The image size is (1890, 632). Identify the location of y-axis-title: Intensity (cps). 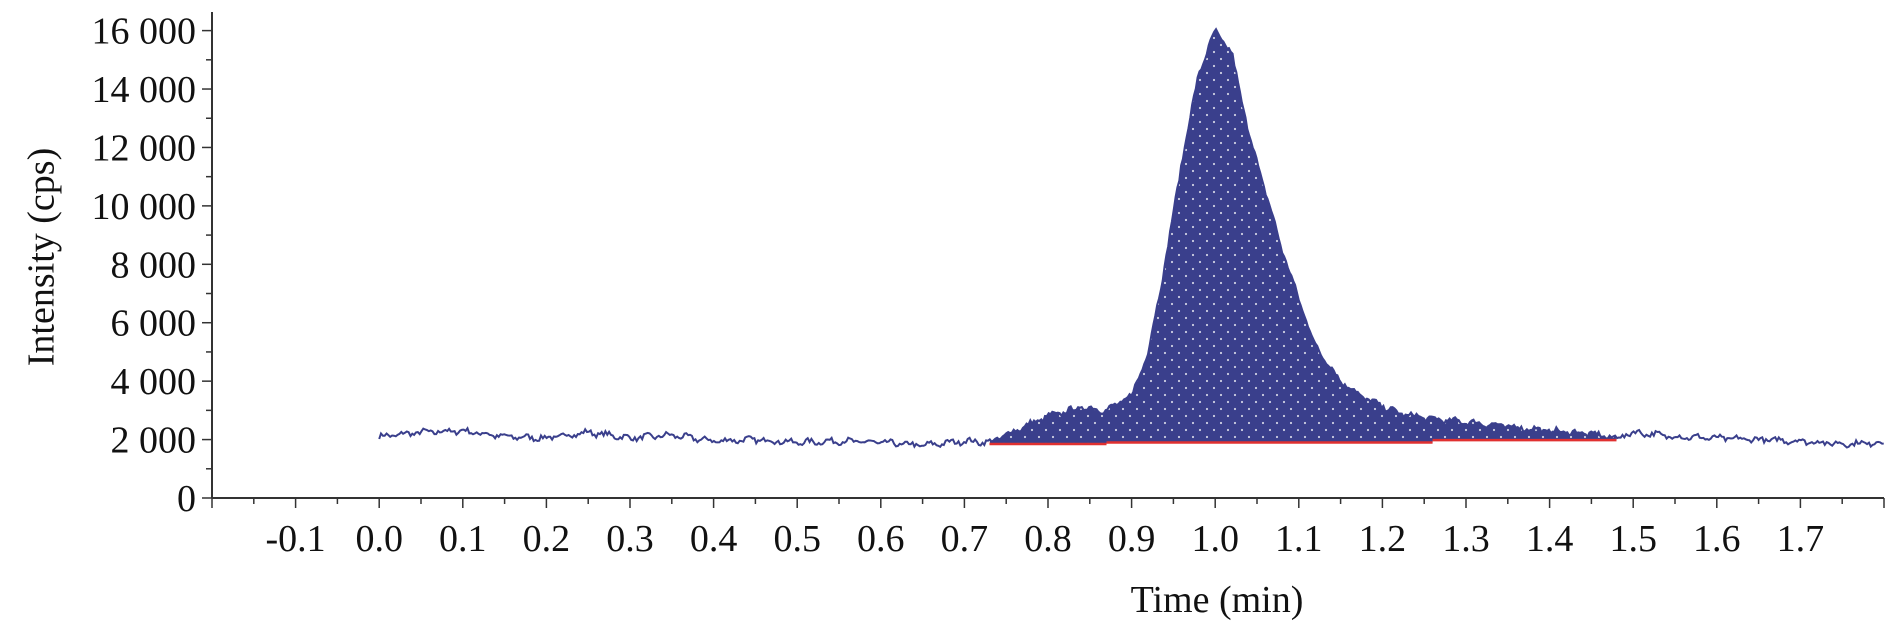
(41, 257).